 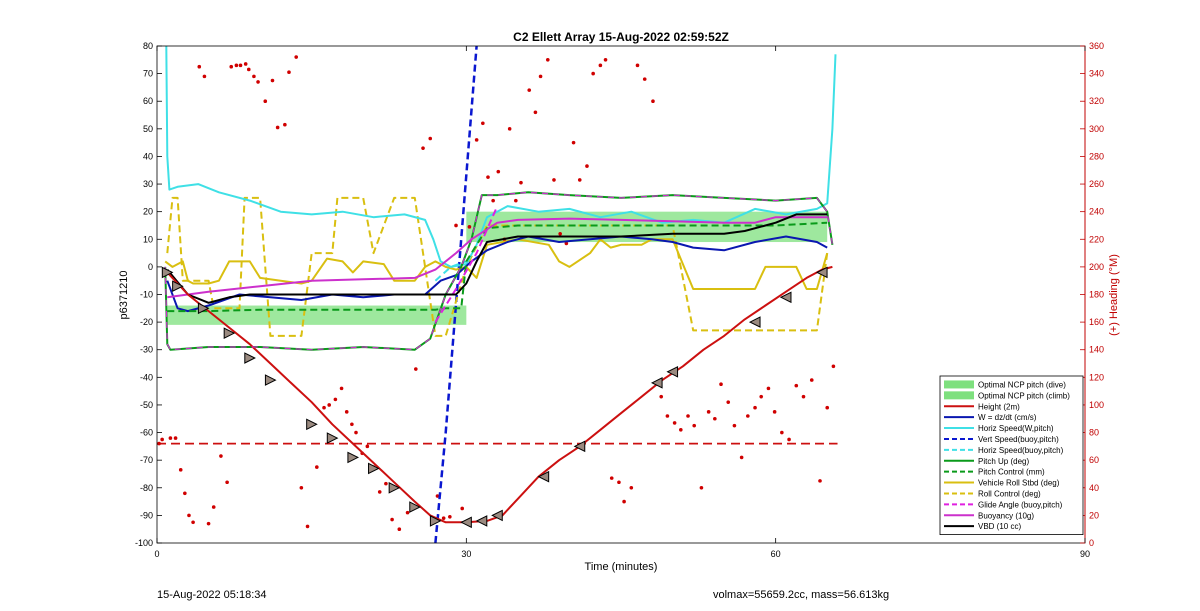 I want to click on y2-tick-label: 140, so click(x=1096, y=350).